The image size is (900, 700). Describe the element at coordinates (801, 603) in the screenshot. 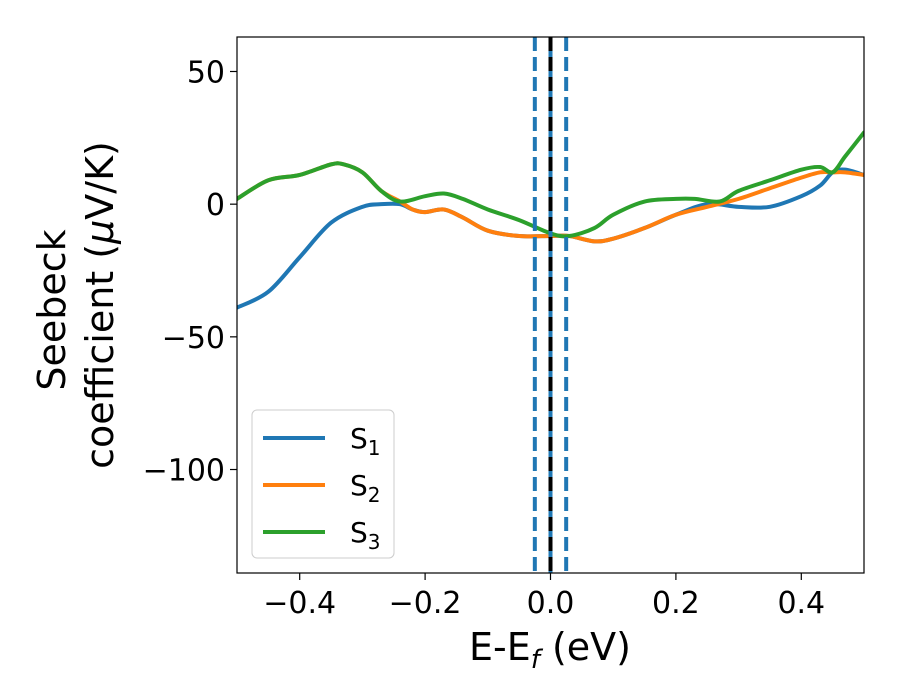

I see `x-tick-label: 0.4` at that location.